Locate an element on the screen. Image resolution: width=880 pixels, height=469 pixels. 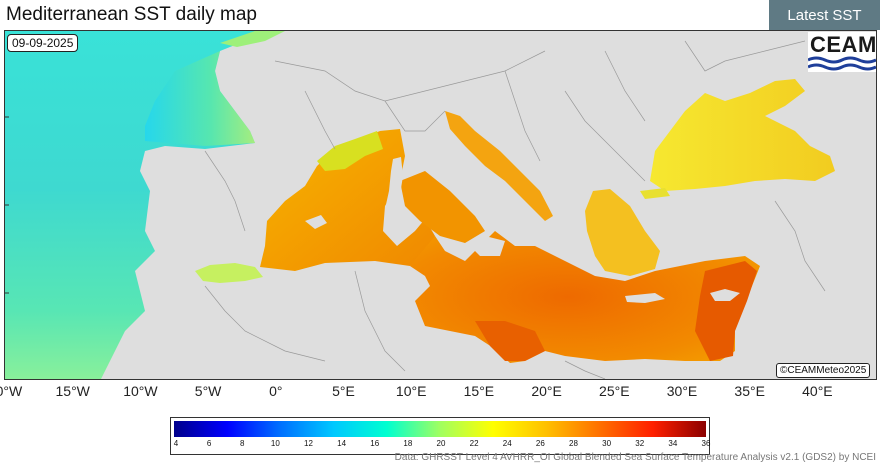
colorbar: 4 6 8 10 12 14 16 18 20 22 24 26 28 30 32 34 36 is located at coordinates (440, 436).